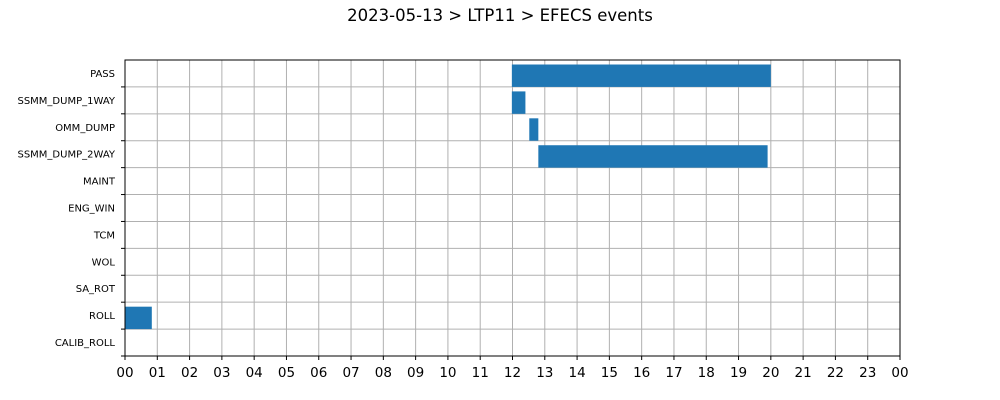  I want to click on y-tick-label: OMM_DUMP, so click(85, 128).